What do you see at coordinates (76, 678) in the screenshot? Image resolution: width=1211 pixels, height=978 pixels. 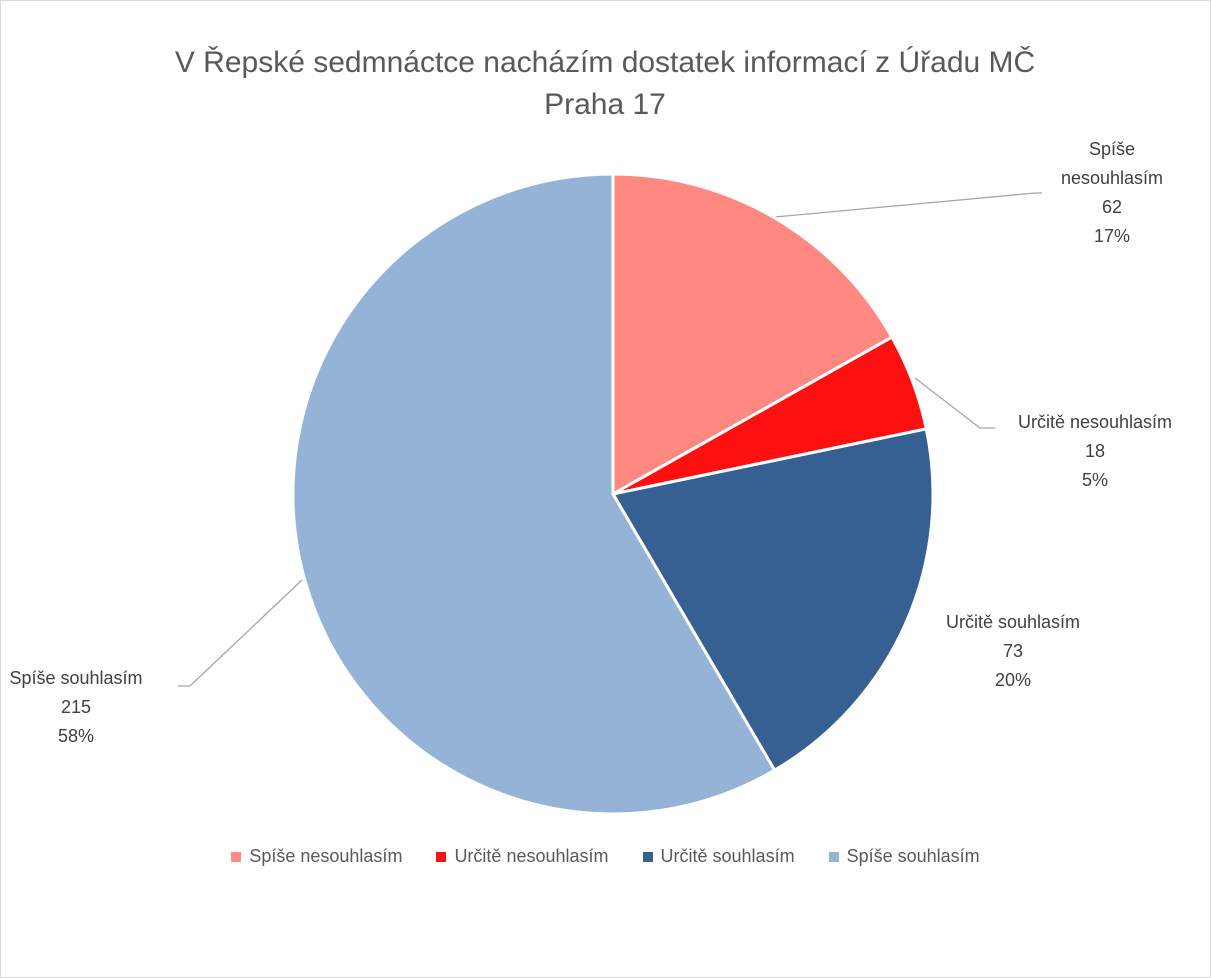 I see `data-label-name: Spíše souhlasím` at bounding box center [76, 678].